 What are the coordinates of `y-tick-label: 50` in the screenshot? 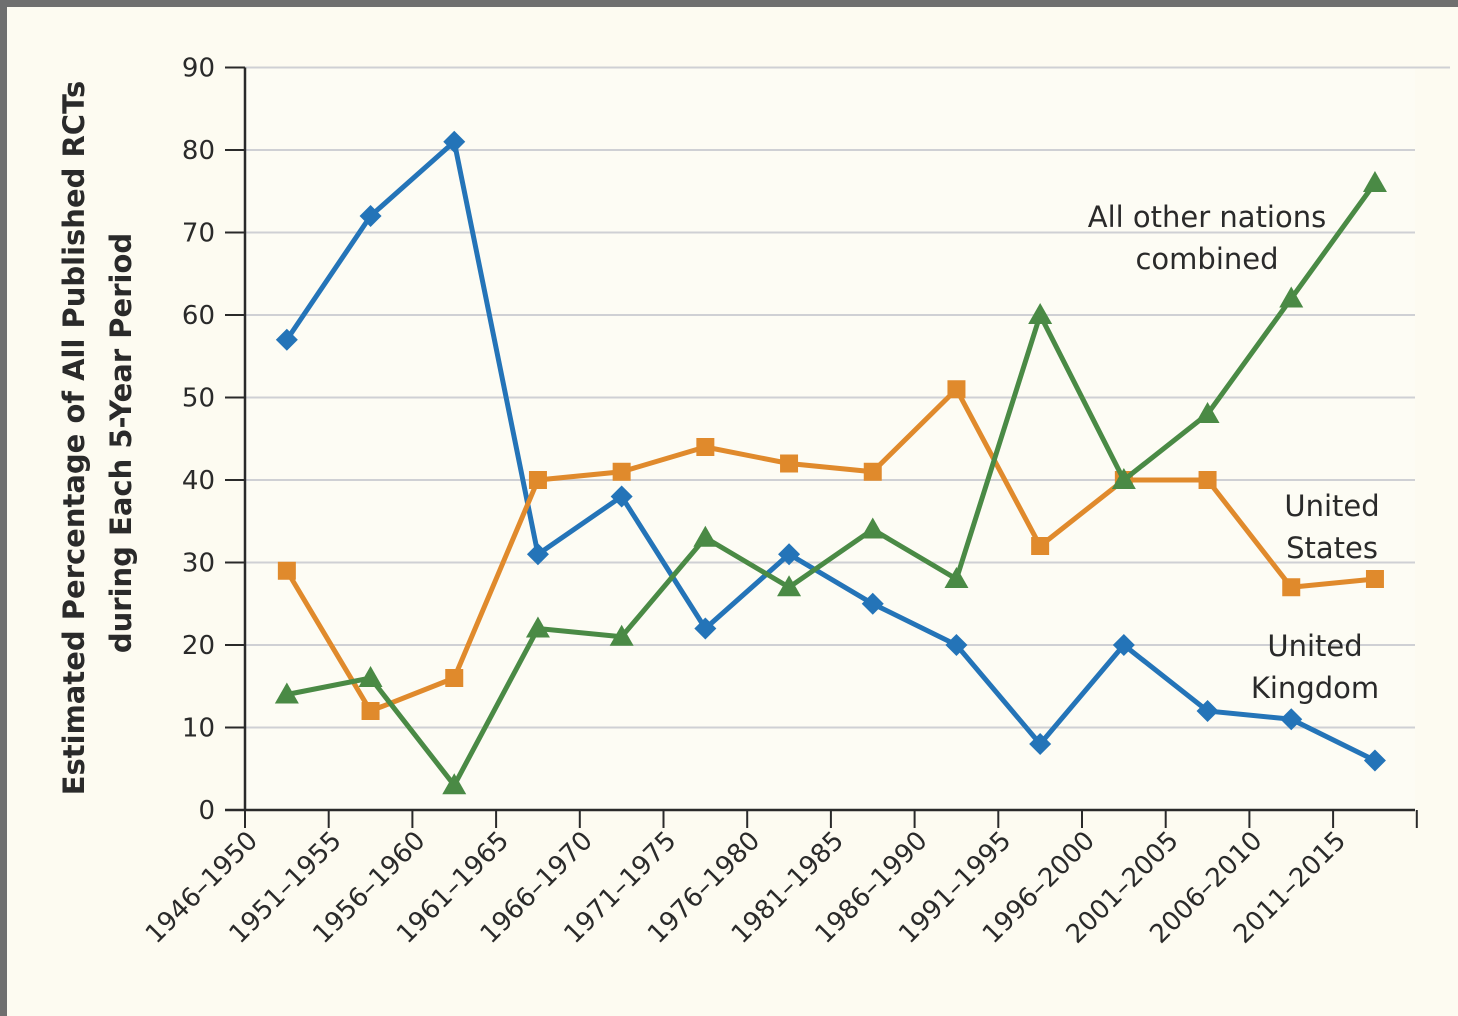 It's located at (198, 399).